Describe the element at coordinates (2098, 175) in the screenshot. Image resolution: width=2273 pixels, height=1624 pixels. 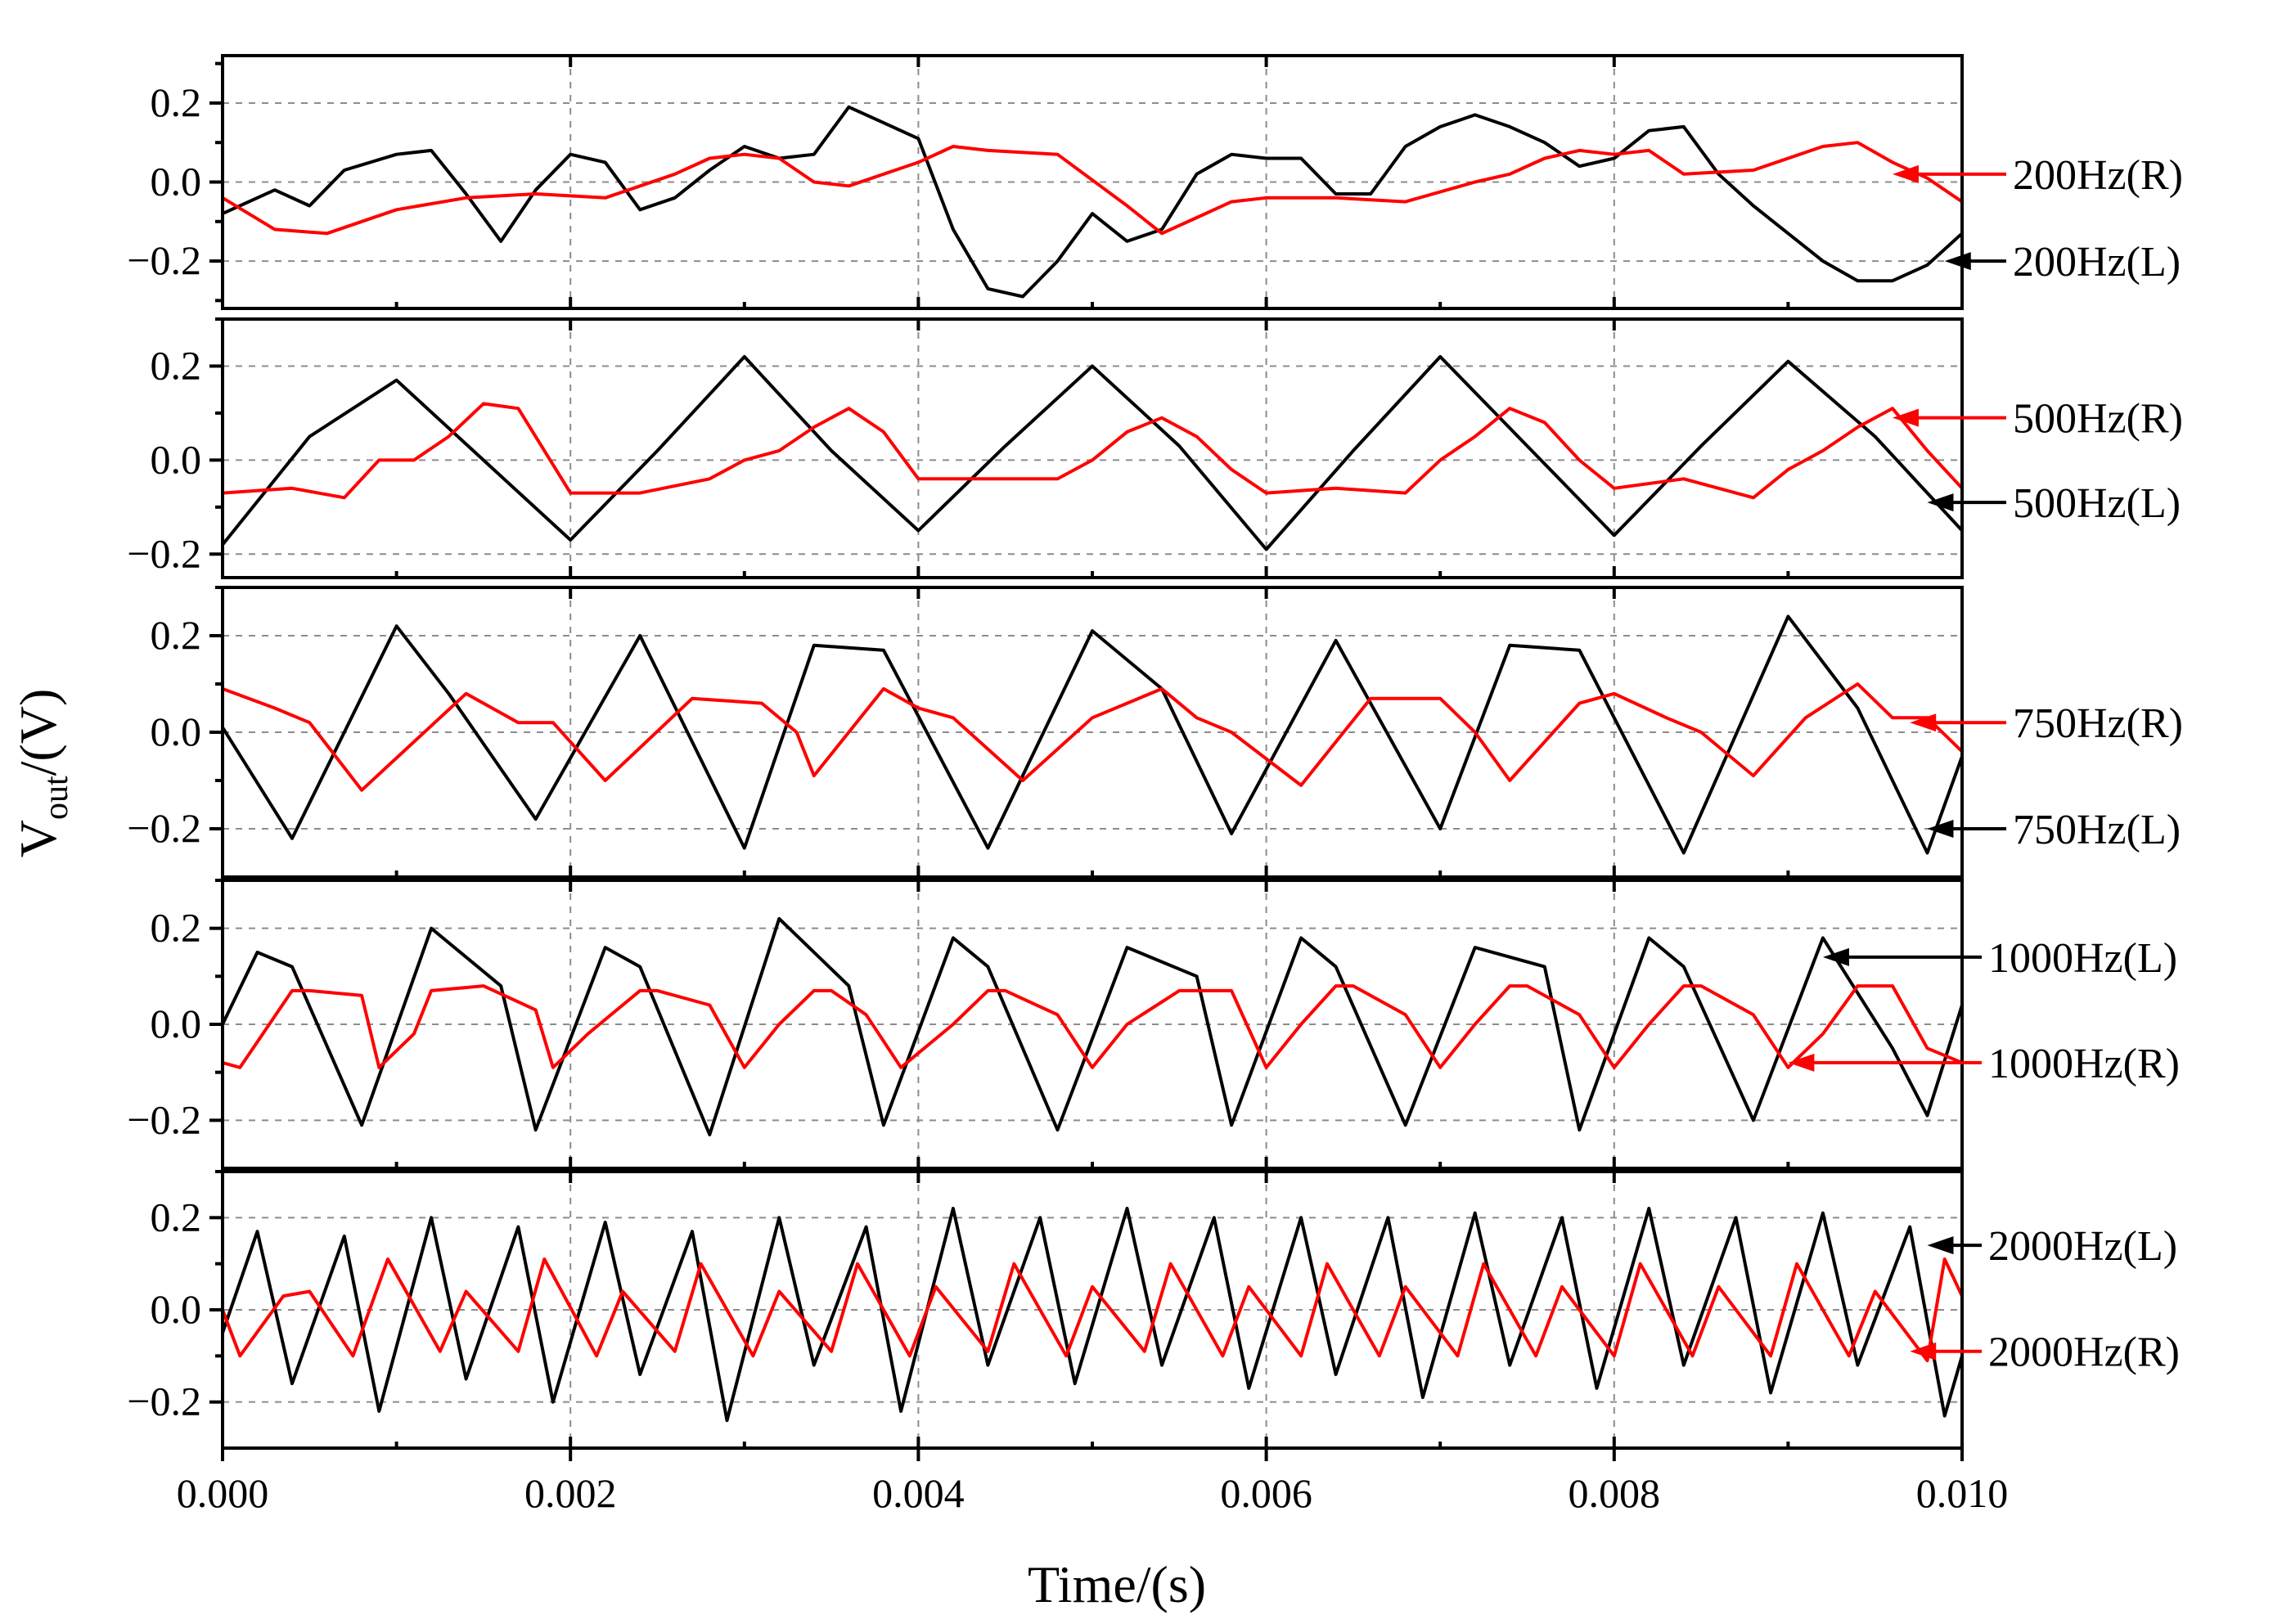
I see `annotation-label: 200Hz(R)` at that location.